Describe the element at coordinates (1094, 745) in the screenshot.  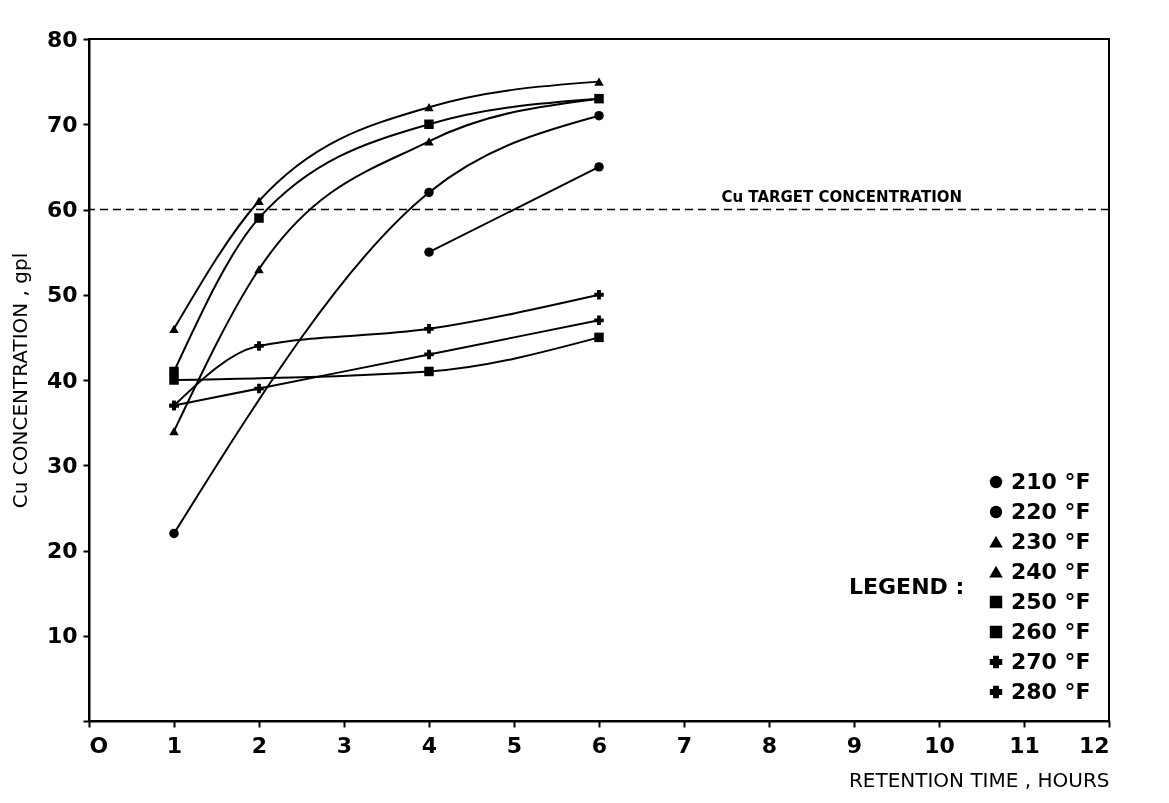
I see `x-tick-label: 12` at that location.